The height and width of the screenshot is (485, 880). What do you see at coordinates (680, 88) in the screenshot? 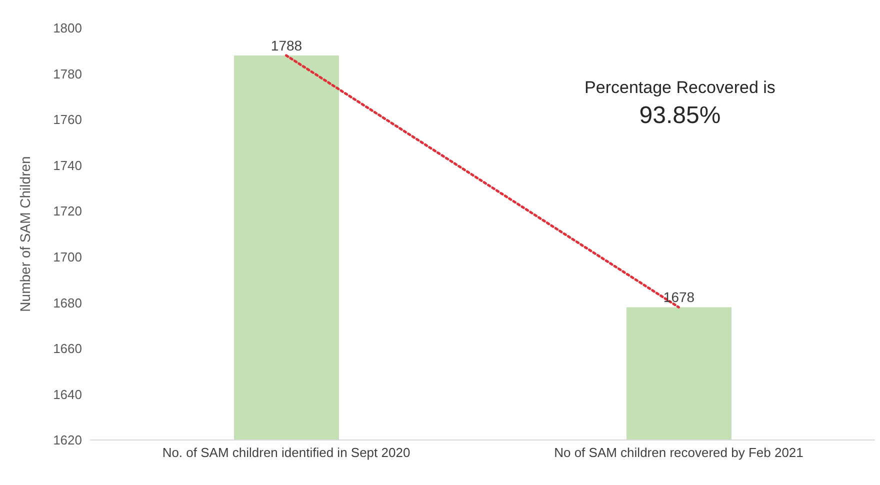
I see `annotation: Percentage Recovered is` at bounding box center [680, 88].